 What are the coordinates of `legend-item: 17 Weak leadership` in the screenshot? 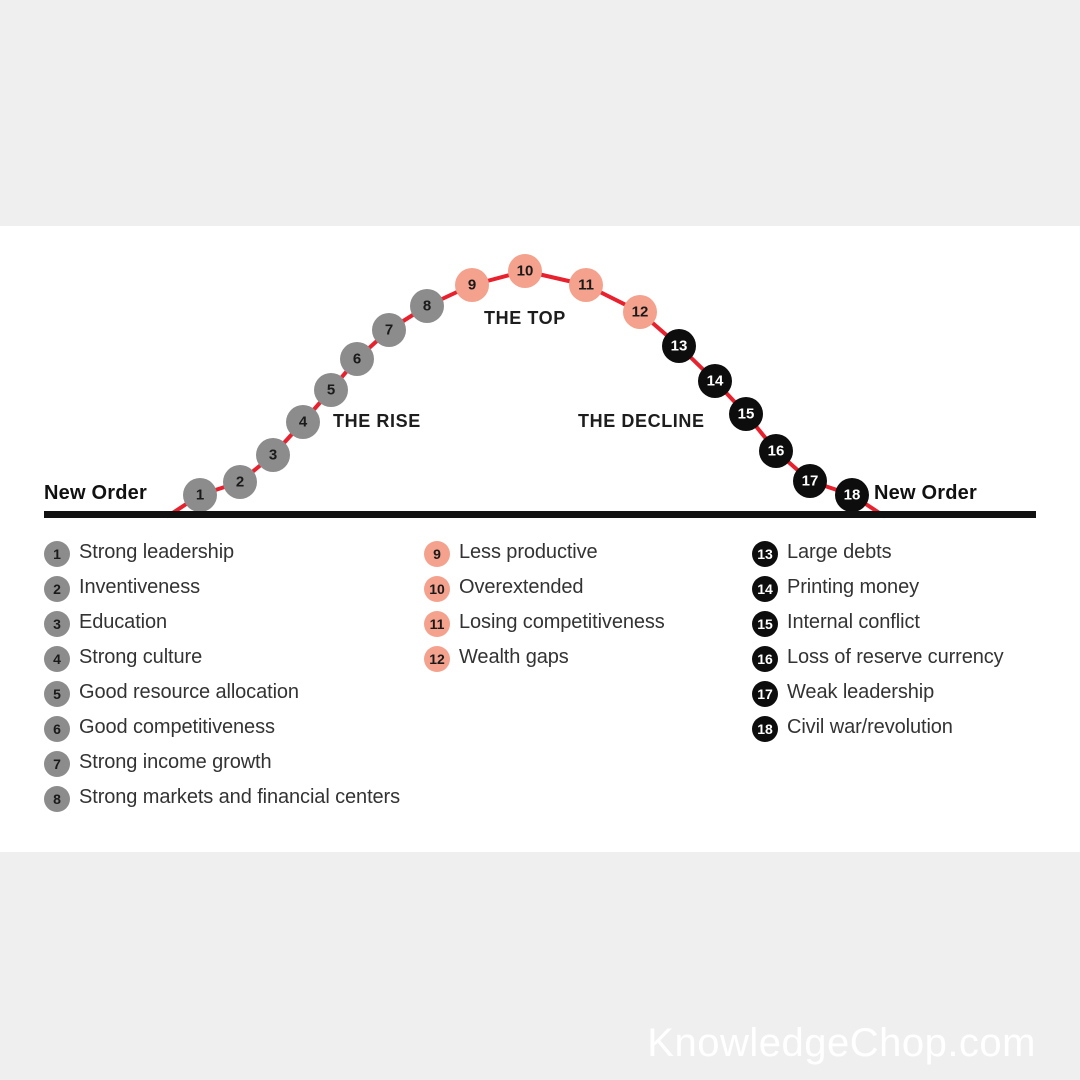 It's located at (907, 693).